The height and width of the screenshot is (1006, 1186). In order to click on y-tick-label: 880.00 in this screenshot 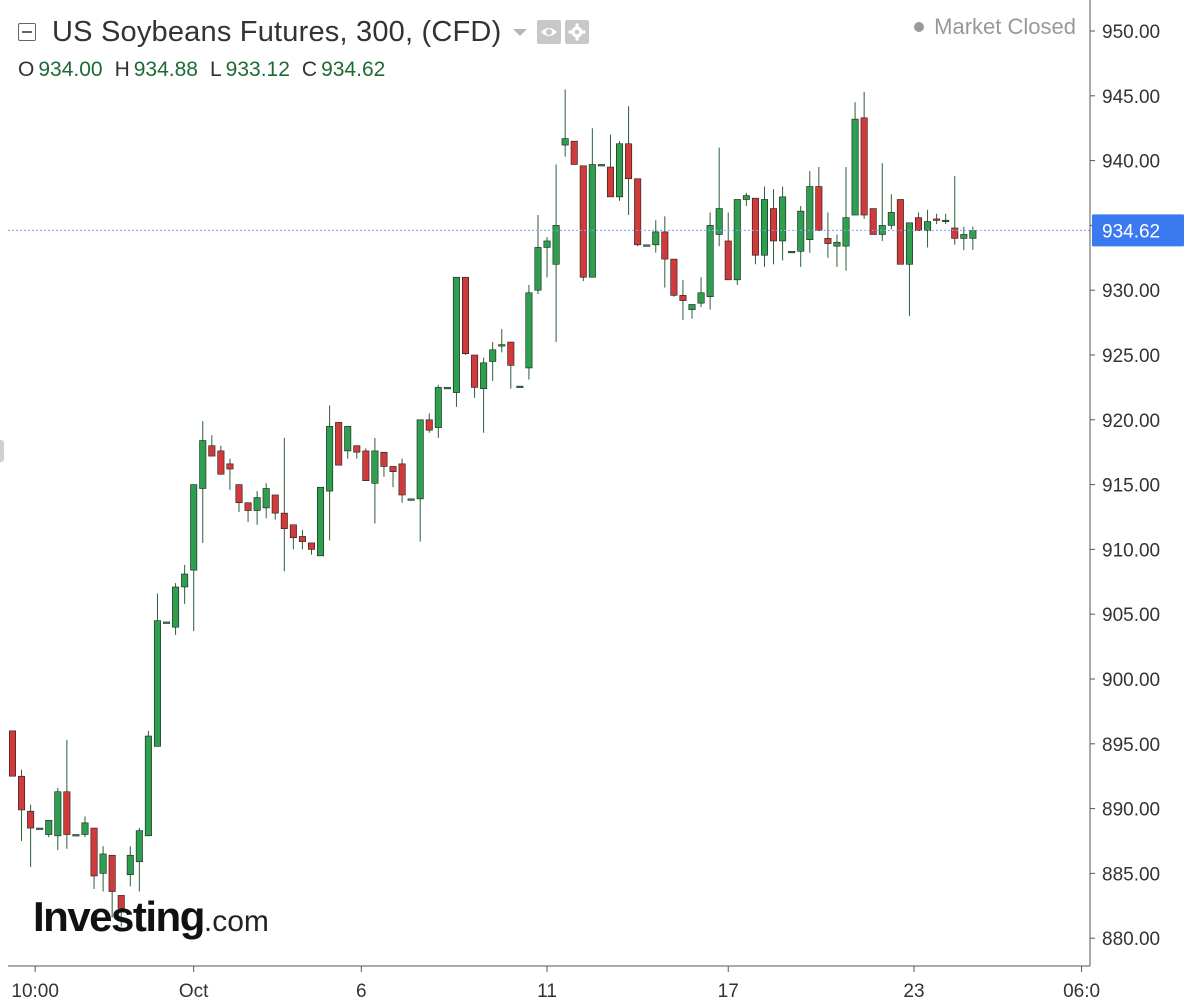, I will do `click(1131, 939)`.